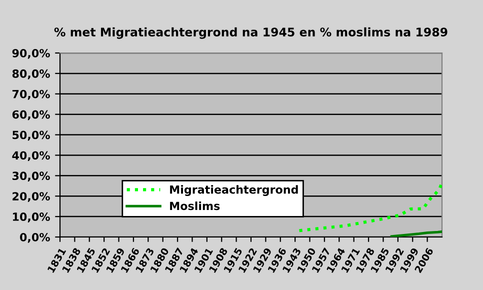 Image resolution: width=483 pixels, height=290 pixels. Describe the element at coordinates (31, 177) in the screenshot. I see `y-tick-label: 30,0%` at that location.